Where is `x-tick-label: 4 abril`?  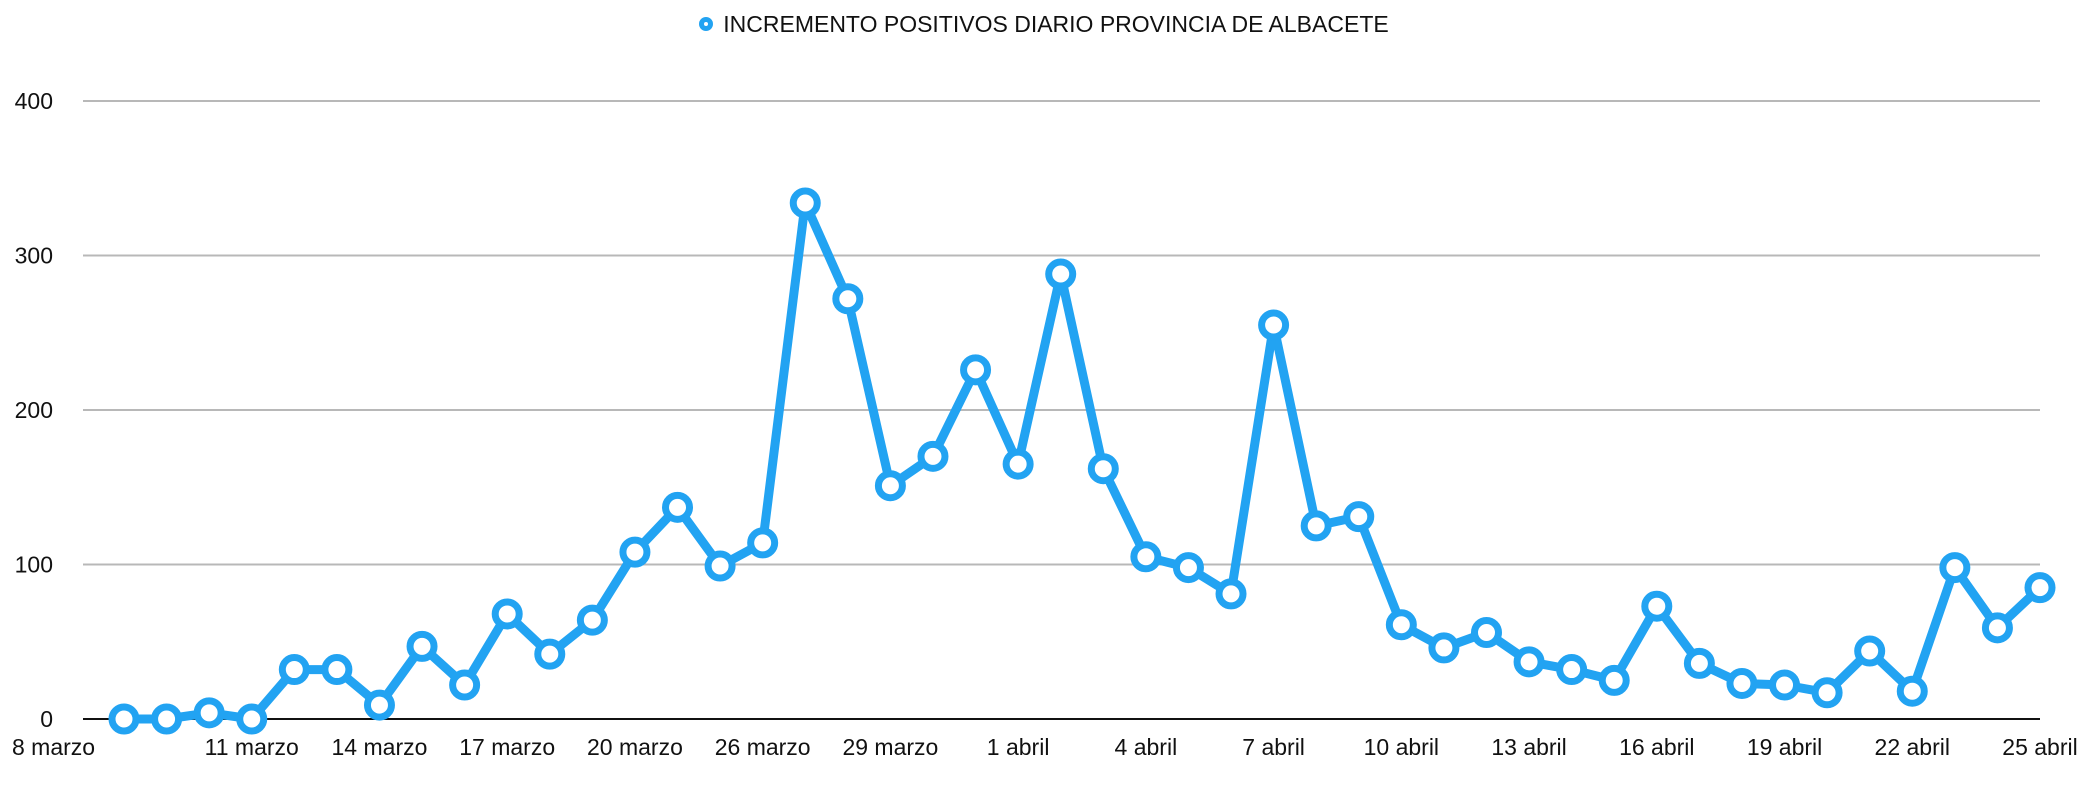 x-tick-label: 4 abril is located at coordinates (1146, 747).